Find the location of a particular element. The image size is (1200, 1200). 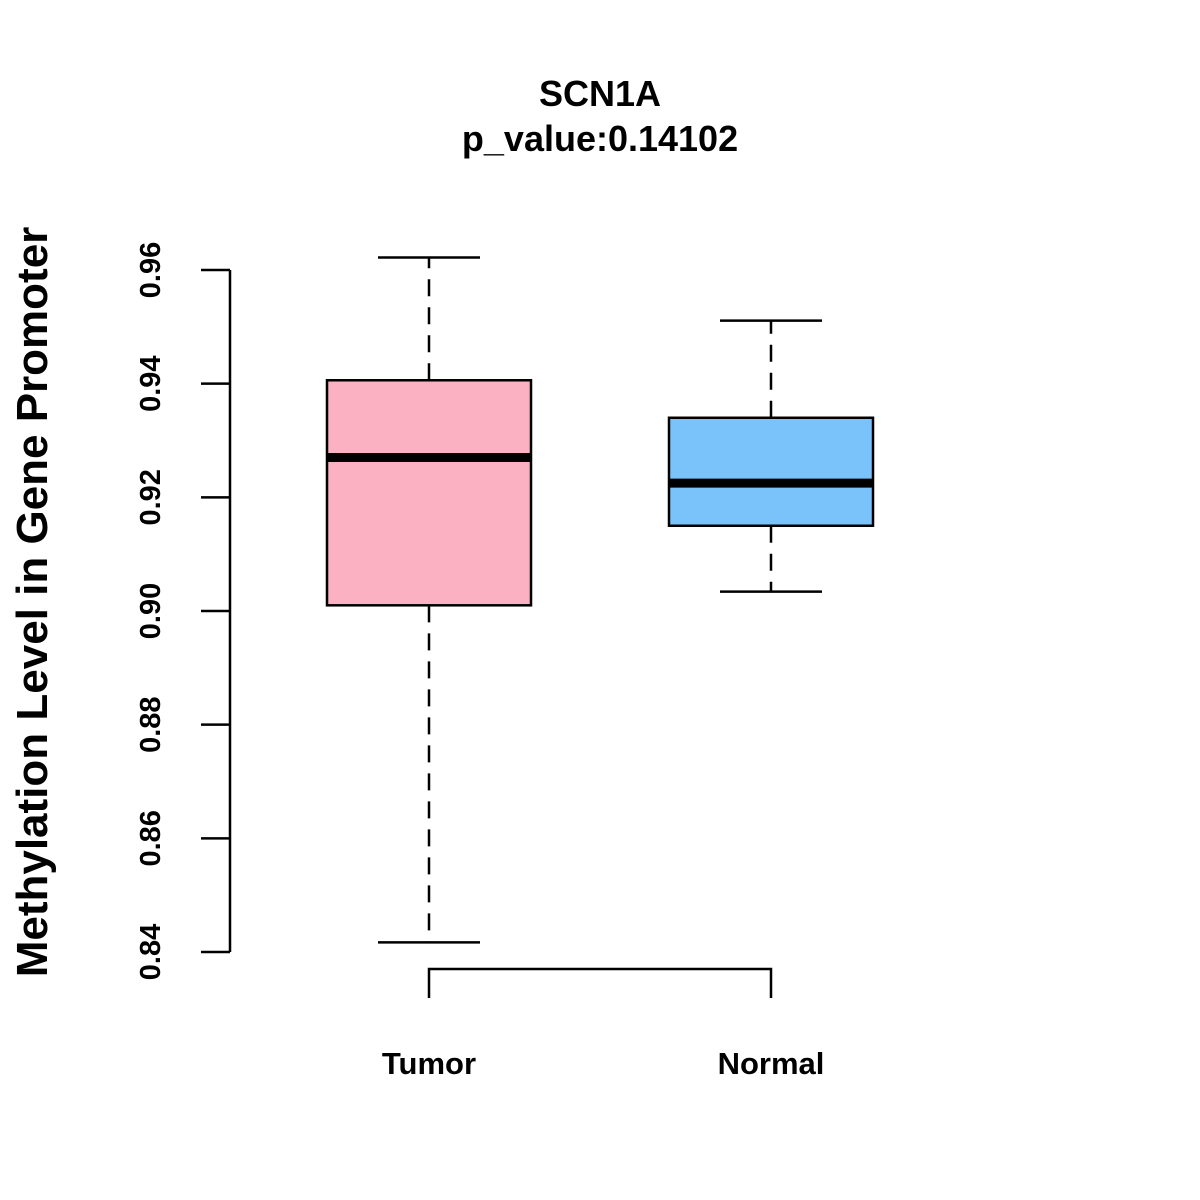

x-axis-labels: Tumor Normal is located at coordinates (603, 1063).